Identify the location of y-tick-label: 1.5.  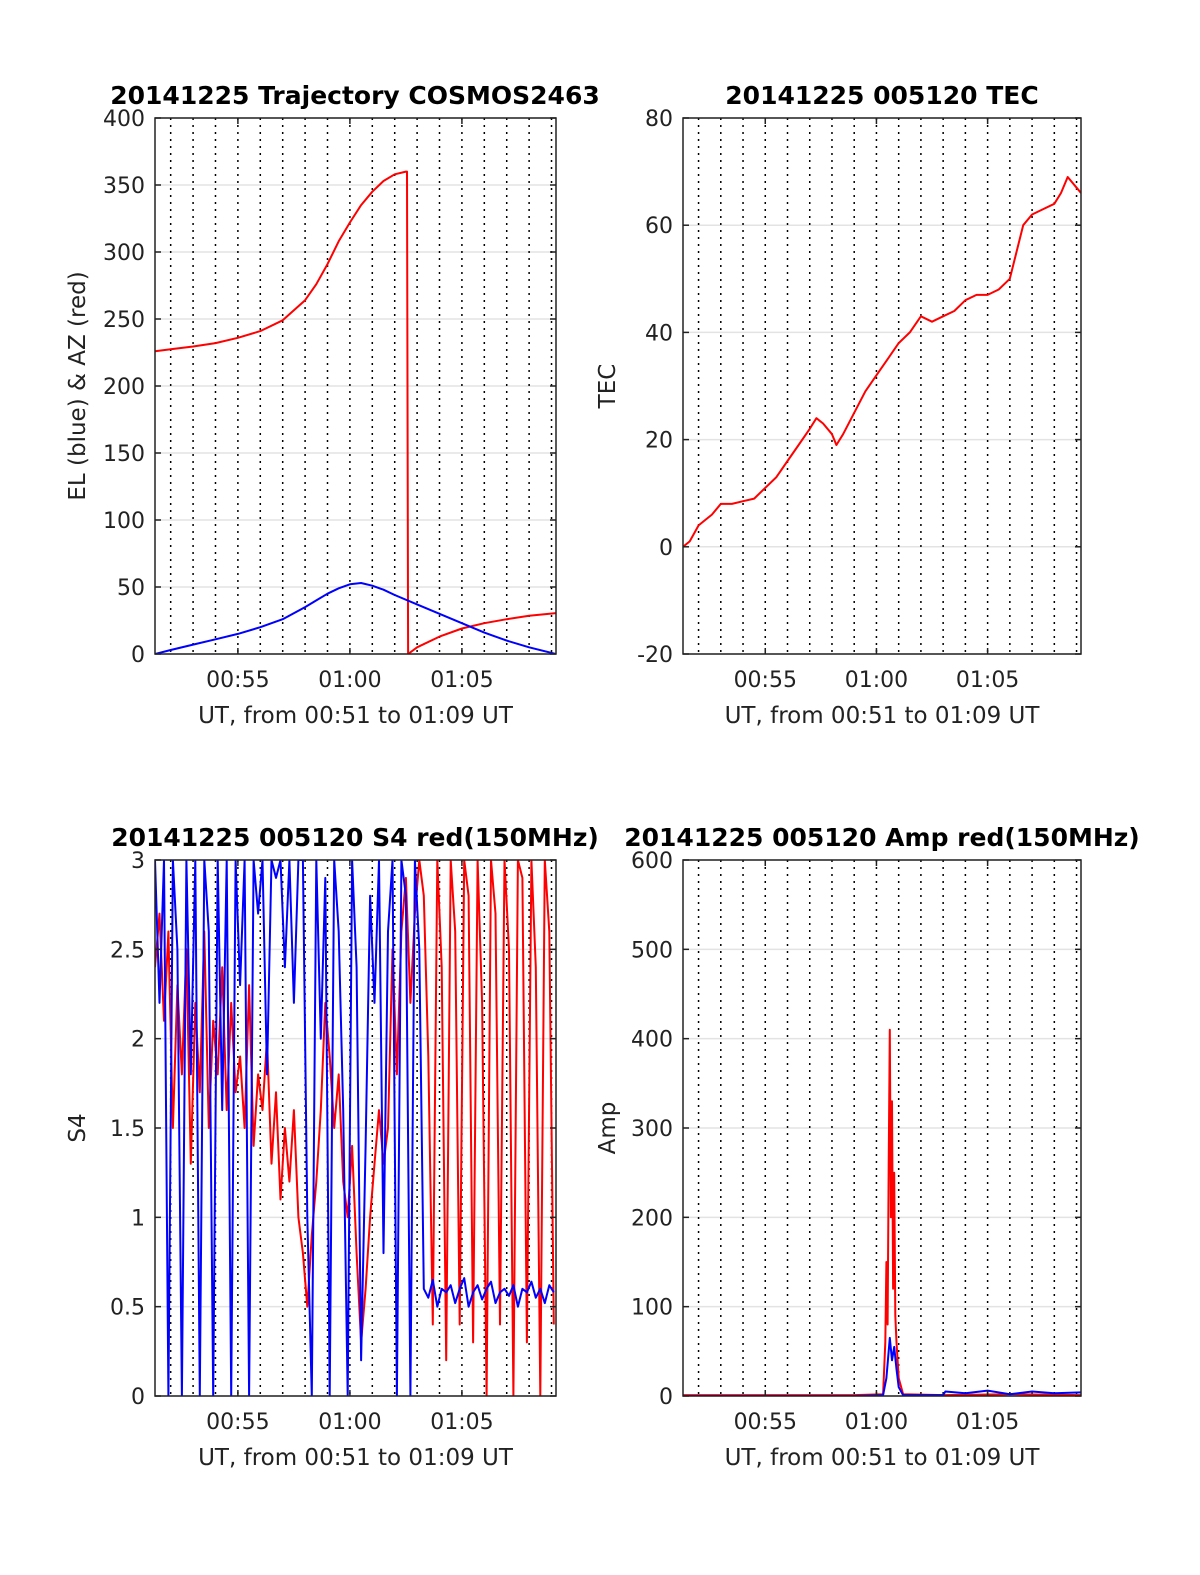
(127, 1129).